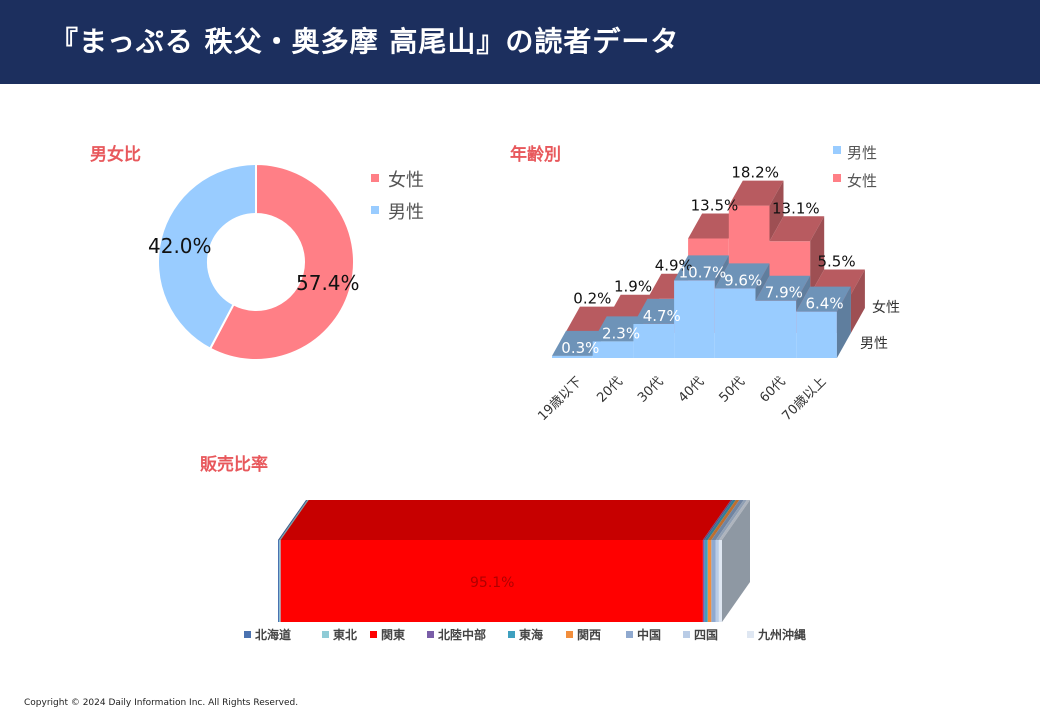 The width and height of the screenshot is (1040, 720). I want to click on donut-slice-female, so click(281, 261).